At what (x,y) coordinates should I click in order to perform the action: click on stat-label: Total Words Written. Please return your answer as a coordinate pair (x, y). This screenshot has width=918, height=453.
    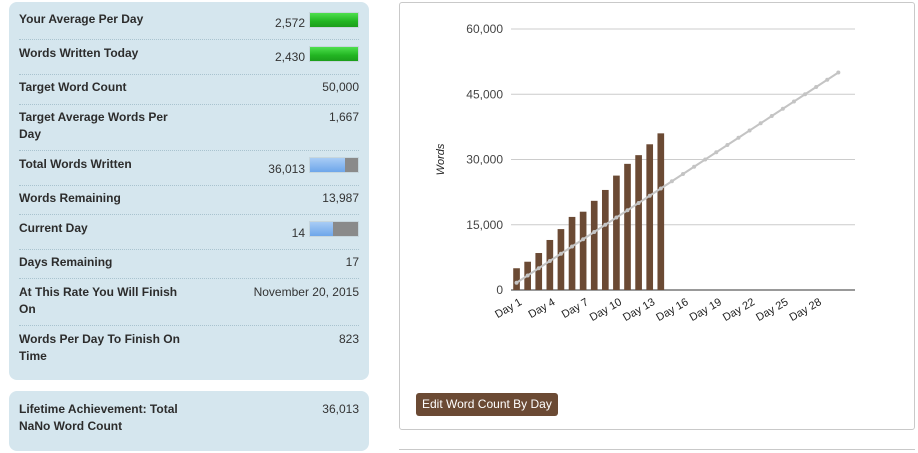
    Looking at the image, I should click on (75, 164).